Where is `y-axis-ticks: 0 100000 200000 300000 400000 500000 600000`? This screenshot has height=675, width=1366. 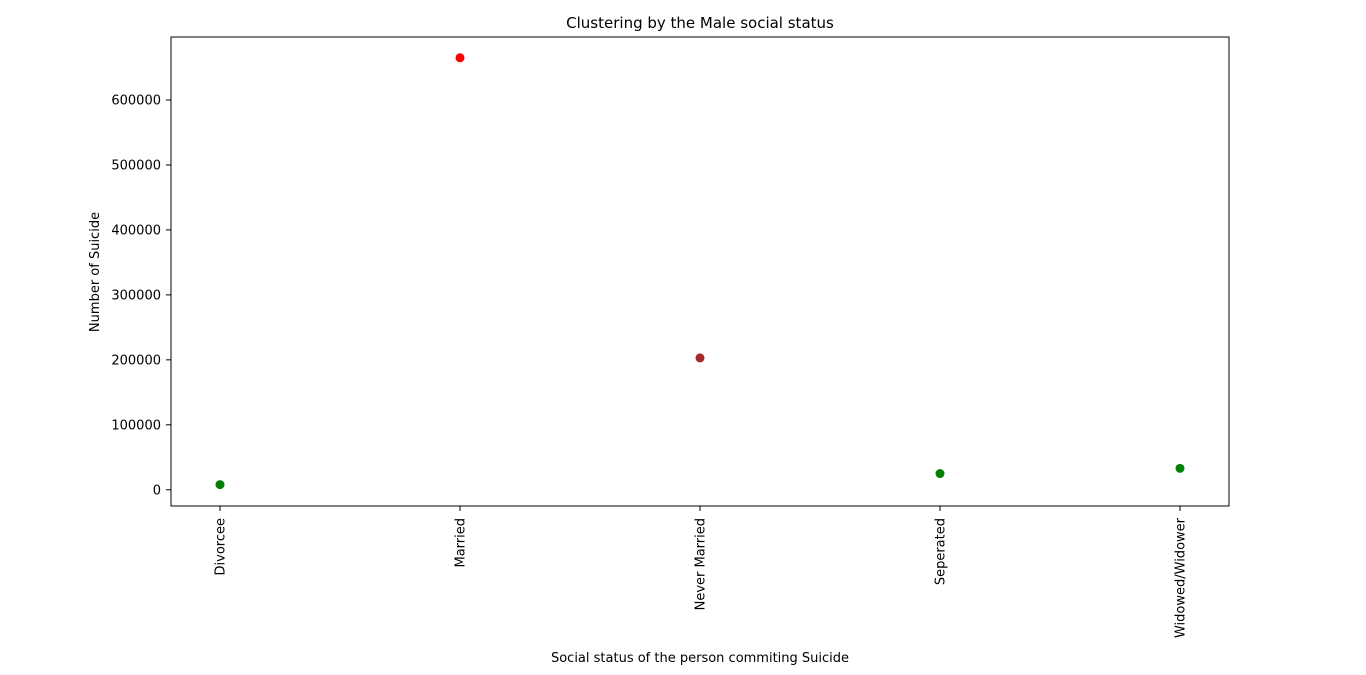
y-axis-ticks: 0 100000 200000 300000 400000 500000 600000 is located at coordinates (141, 296).